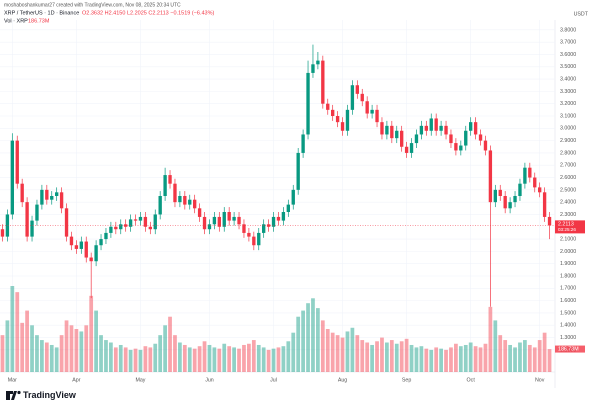 This screenshot has height=405, width=600. What do you see at coordinates (568, 190) in the screenshot?
I see `y-tick-label: 2.5000` at bounding box center [568, 190].